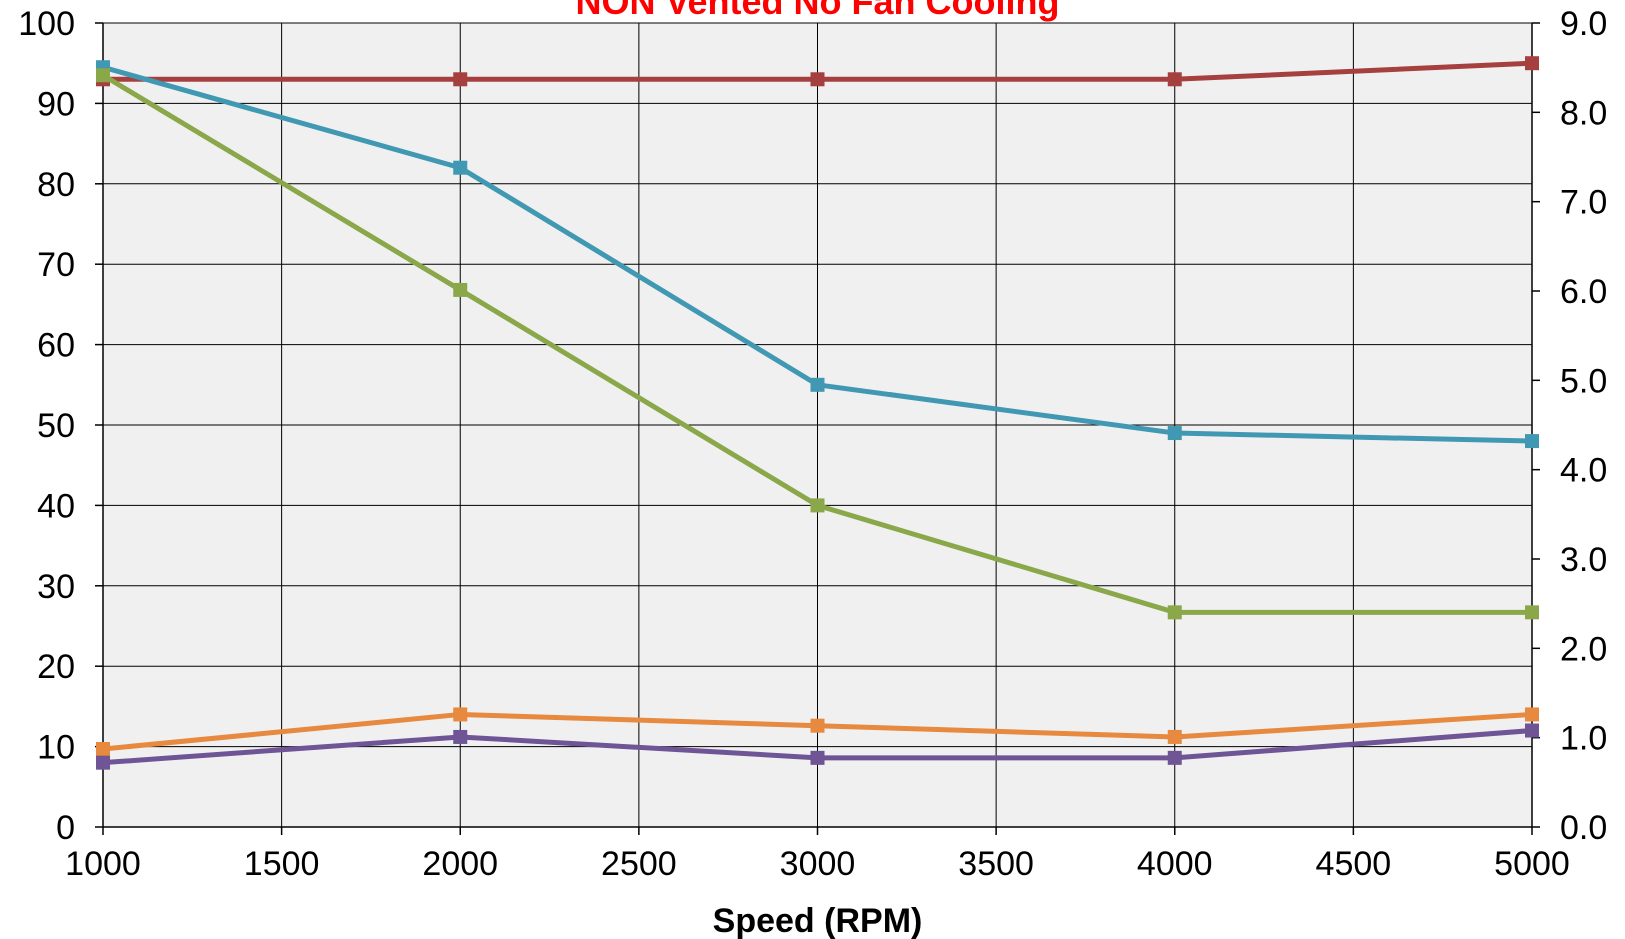 The height and width of the screenshot is (939, 1625). I want to click on y2-tick-label: 3.0, so click(1583, 560).